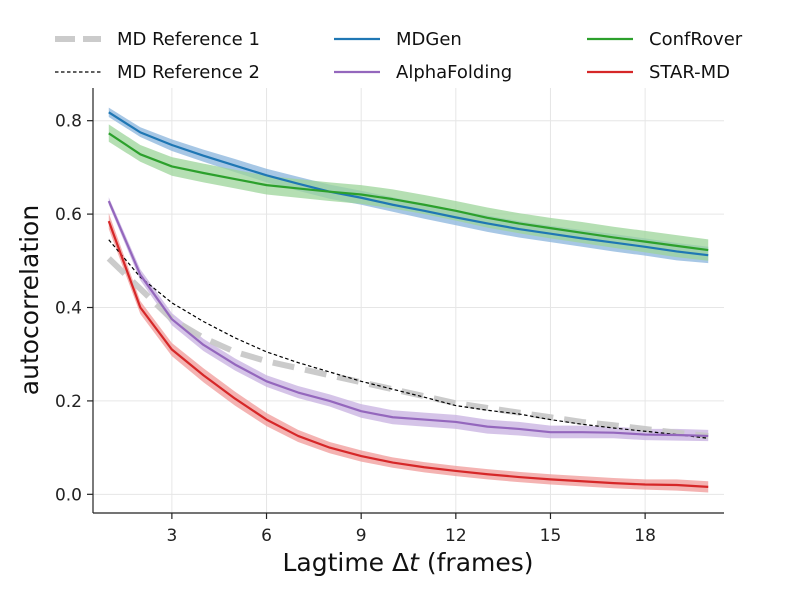  I want to click on legend-label: STAR-MD, so click(689, 72).